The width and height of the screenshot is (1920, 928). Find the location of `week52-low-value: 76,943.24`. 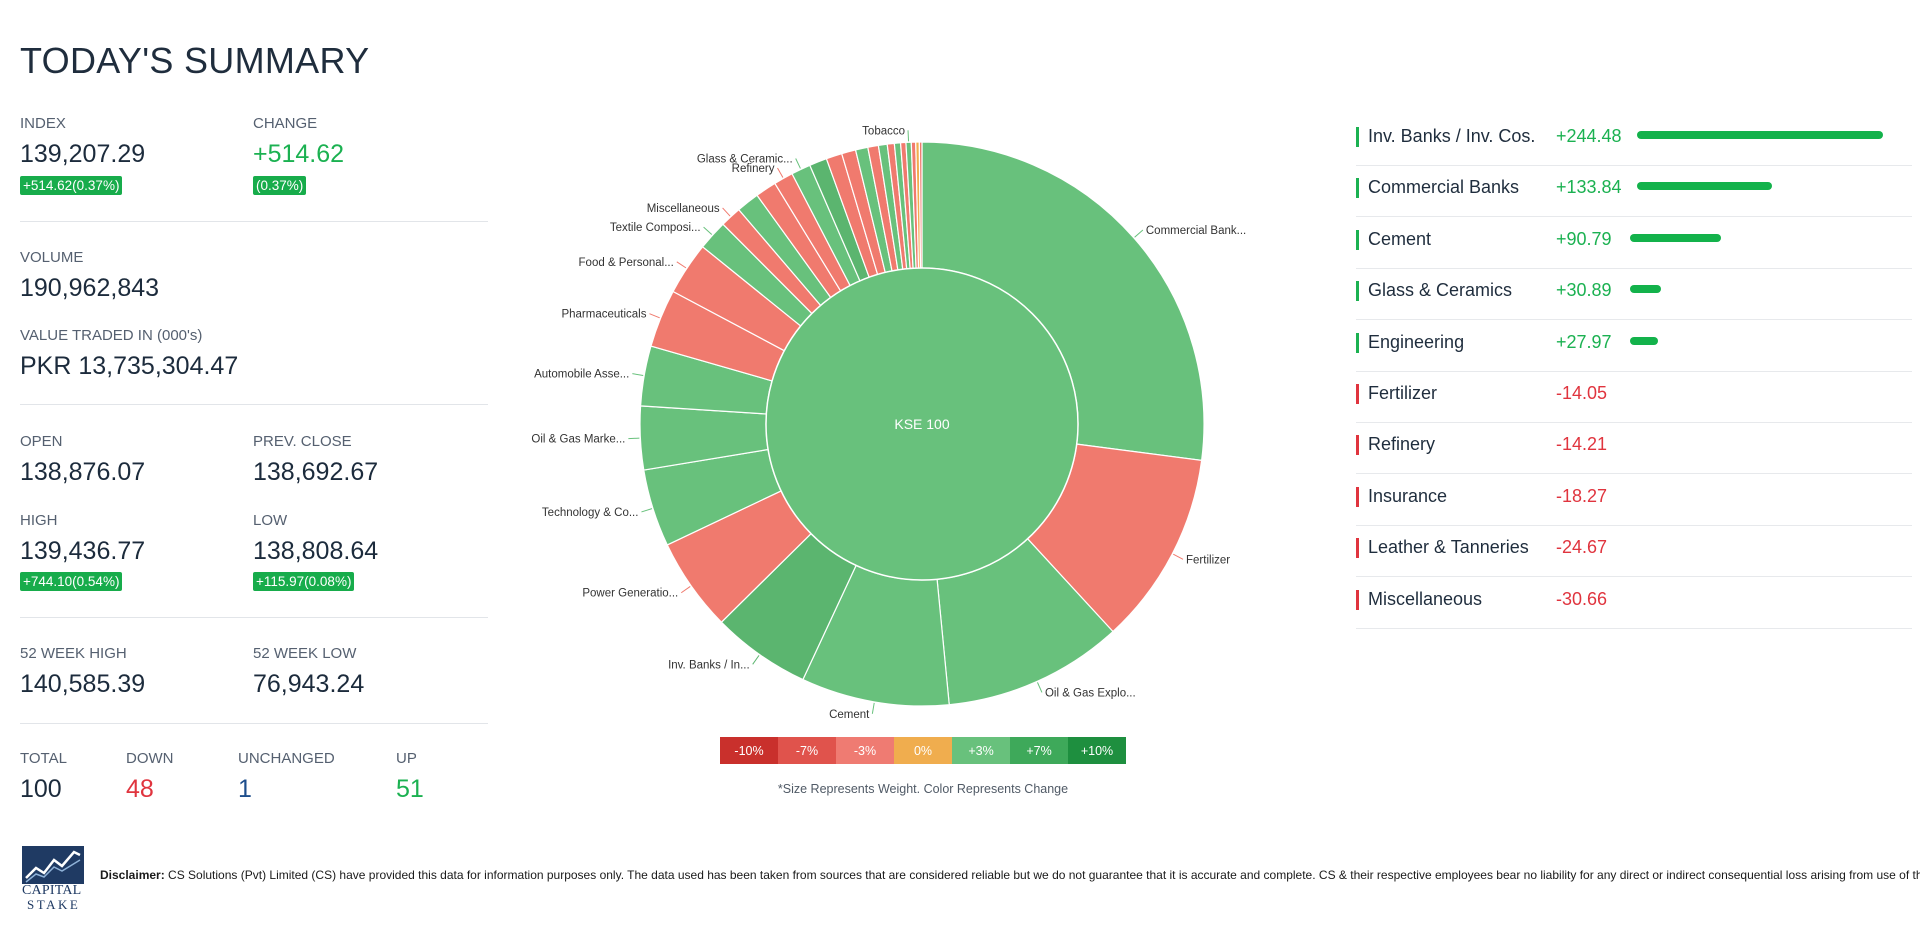

week52-low-value: 76,943.24 is located at coordinates (309, 684).